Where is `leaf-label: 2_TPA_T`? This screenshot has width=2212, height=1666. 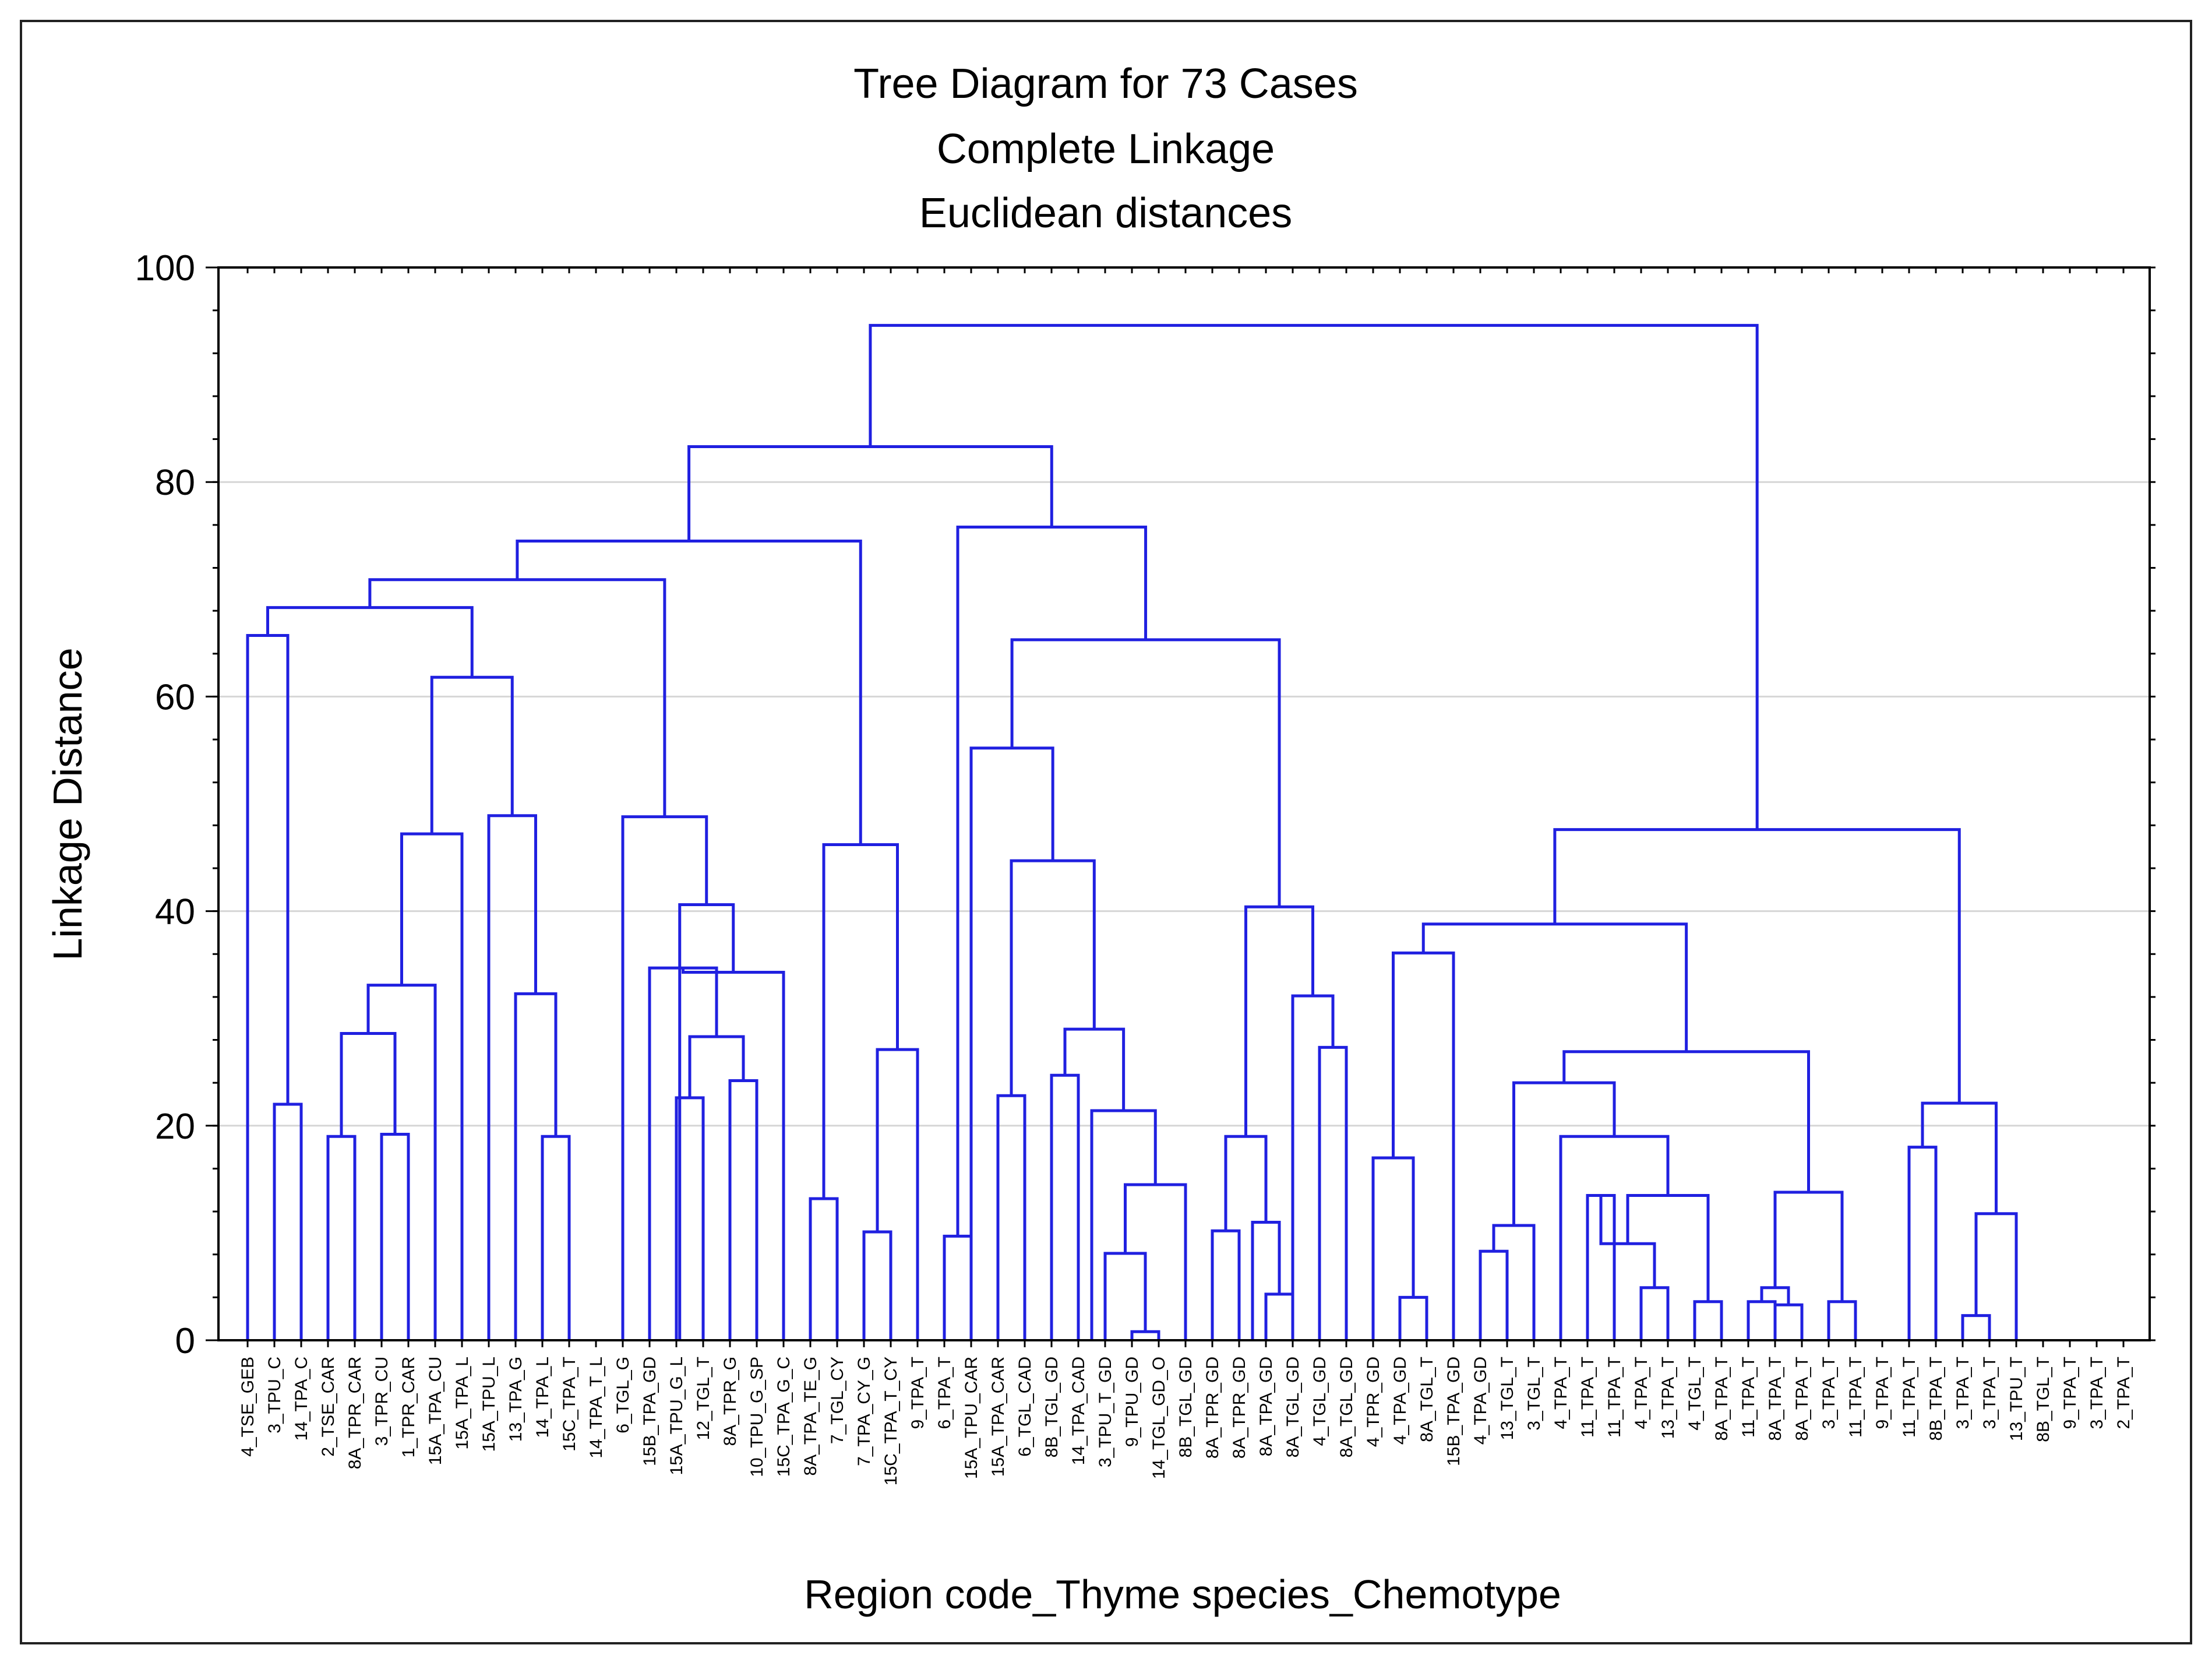 leaf-label: 2_TPA_T is located at coordinates (2123, 1393).